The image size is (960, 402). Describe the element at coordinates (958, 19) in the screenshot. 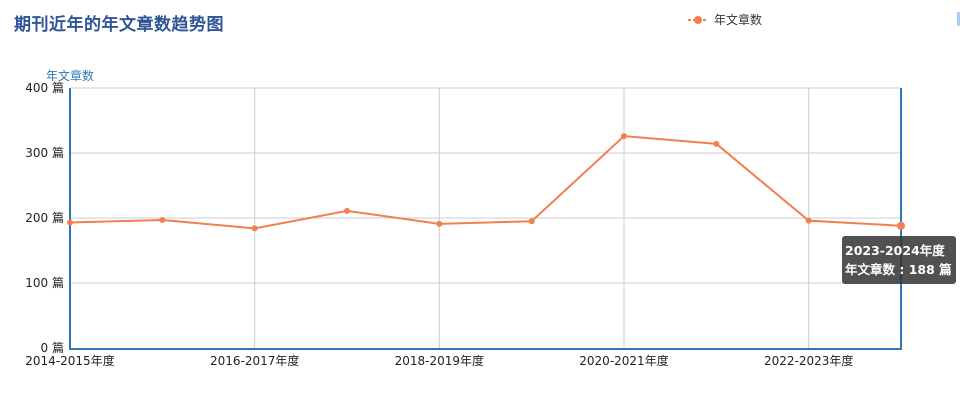

I see `toolbox-edge` at that location.